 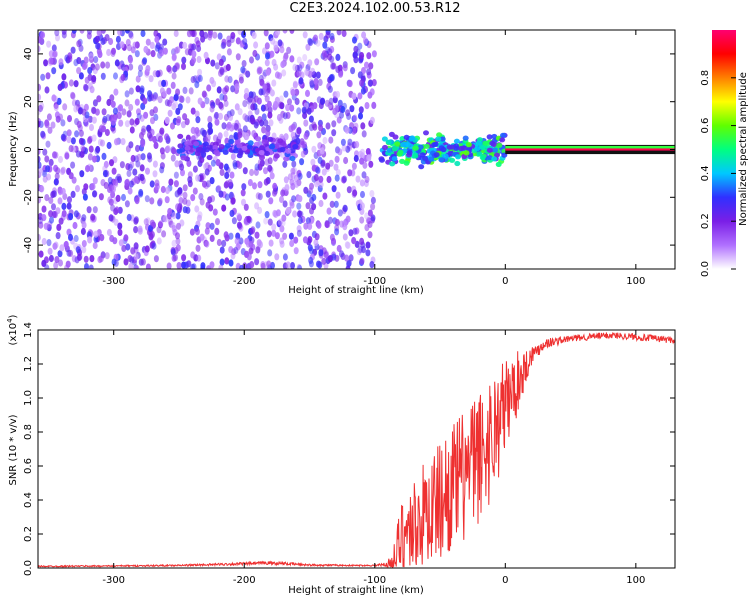 I want to click on colorbar-tick-label: 0.4, so click(x=705, y=173).